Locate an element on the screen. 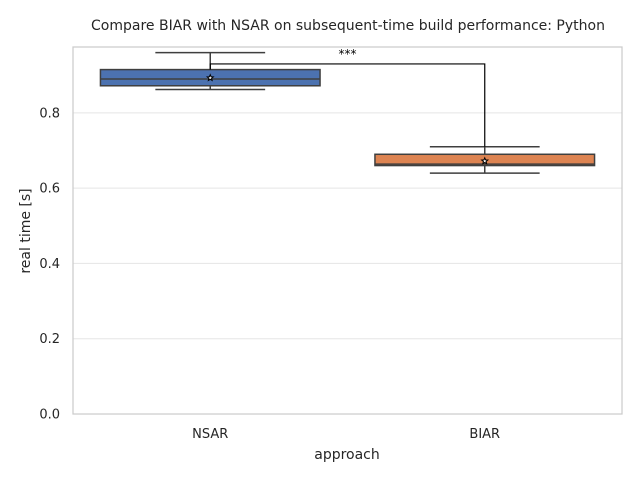 The width and height of the screenshot is (640, 480). x-tick-label: NSAR is located at coordinates (210, 434).